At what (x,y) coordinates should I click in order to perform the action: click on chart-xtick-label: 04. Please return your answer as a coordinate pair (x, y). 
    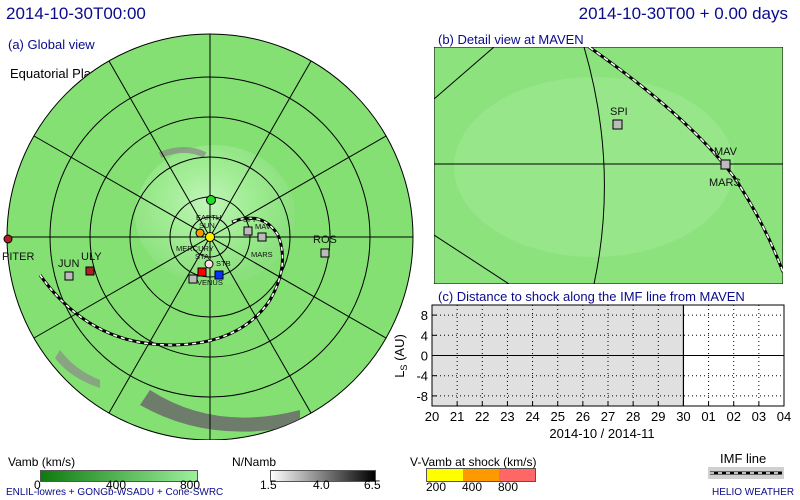
    Looking at the image, I should click on (784, 416).